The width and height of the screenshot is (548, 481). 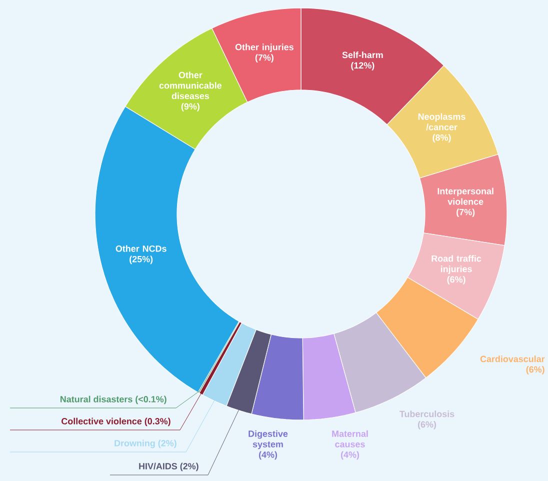 I want to click on slice-label: Cardiovascular, so click(x=512, y=359).